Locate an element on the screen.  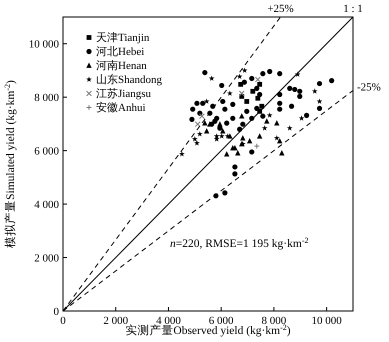
legend-label: 江苏Jiangsu is located at coordinates (124, 93).